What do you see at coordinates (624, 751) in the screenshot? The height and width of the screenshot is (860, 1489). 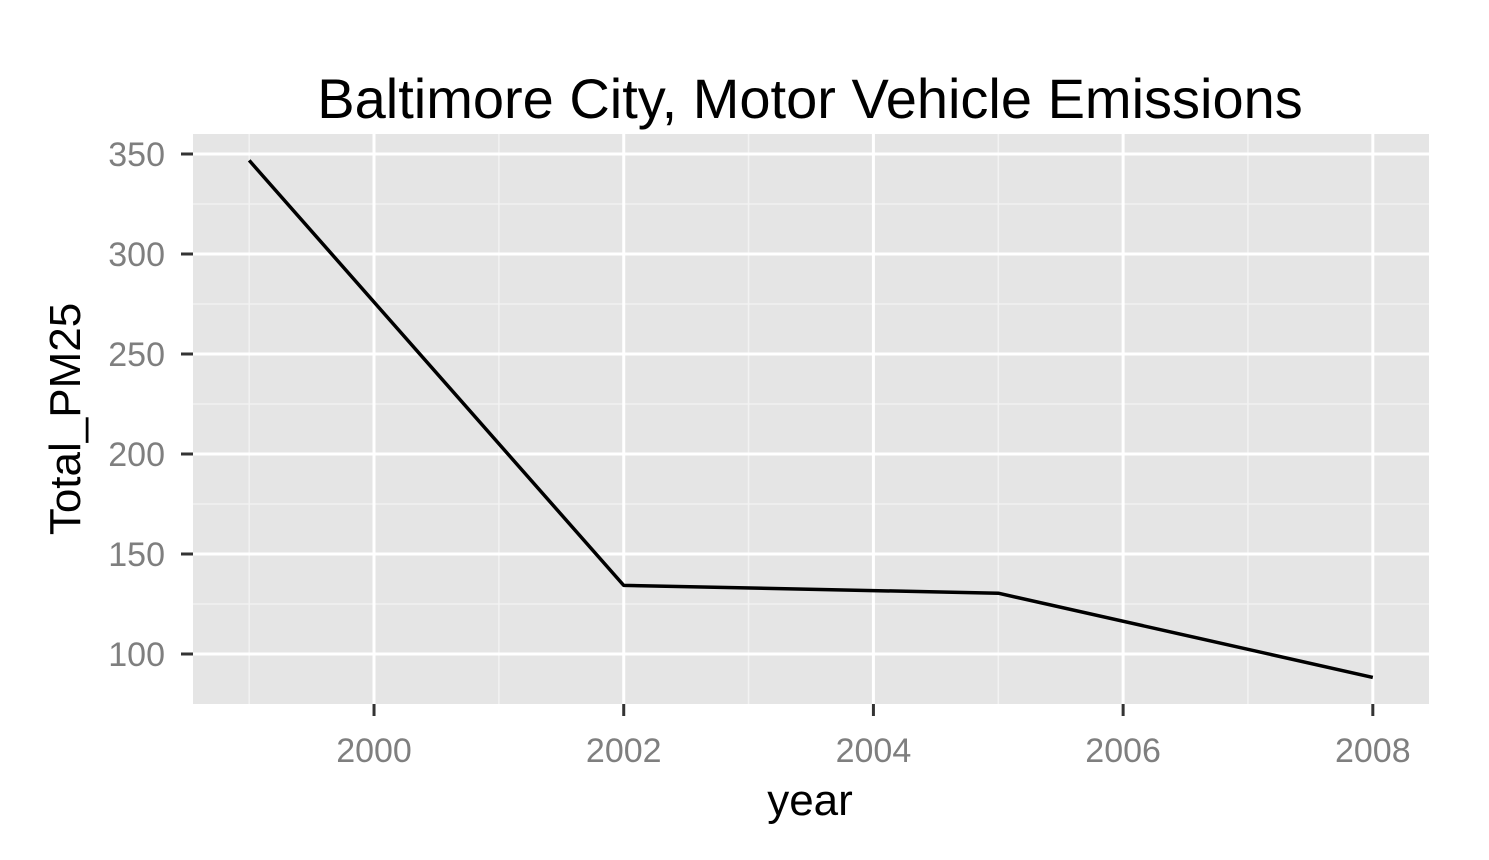 I see `x-tick-label: 2002` at bounding box center [624, 751].